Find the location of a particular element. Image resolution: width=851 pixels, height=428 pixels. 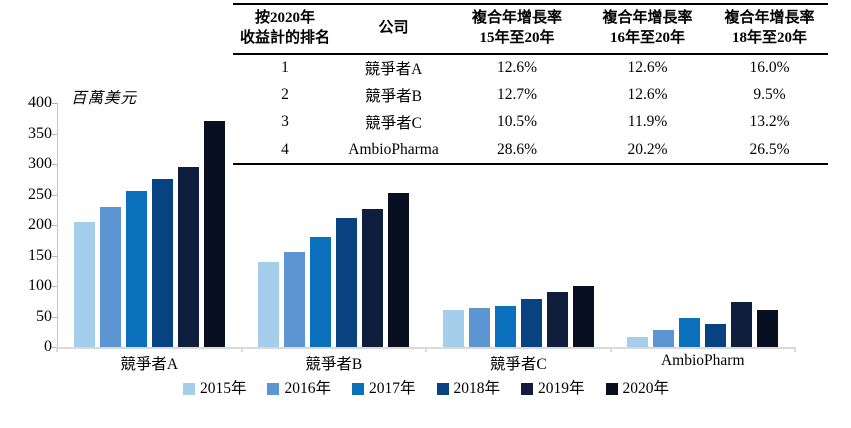

bar-AmbioPharm-2016年 is located at coordinates (664, 338).